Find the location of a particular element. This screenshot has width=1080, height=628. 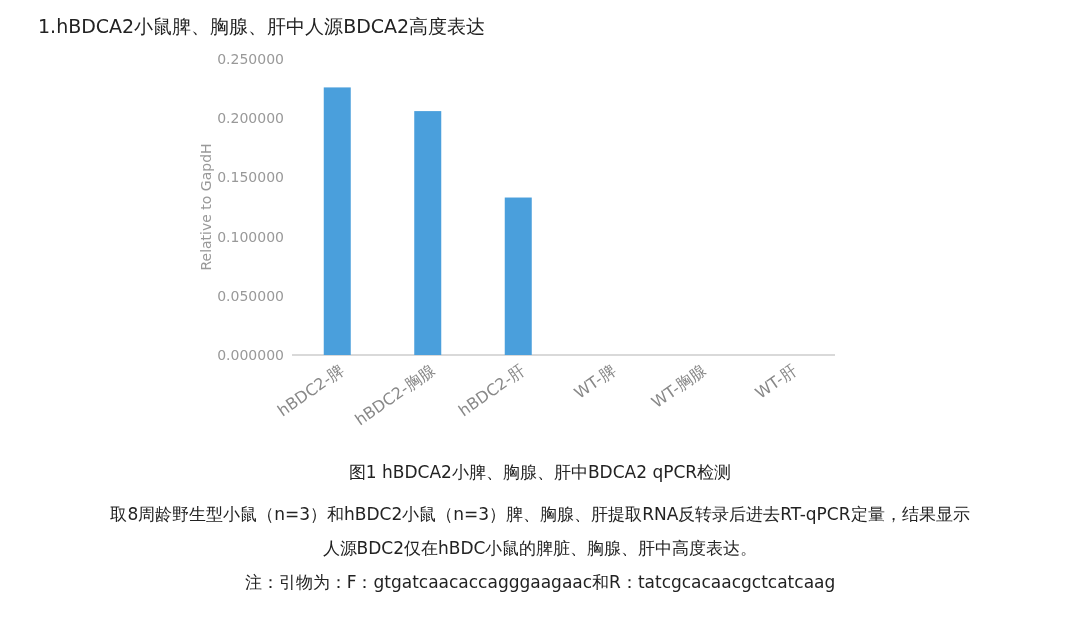

y-axis-title: Relative to GapdH is located at coordinates (206, 207).